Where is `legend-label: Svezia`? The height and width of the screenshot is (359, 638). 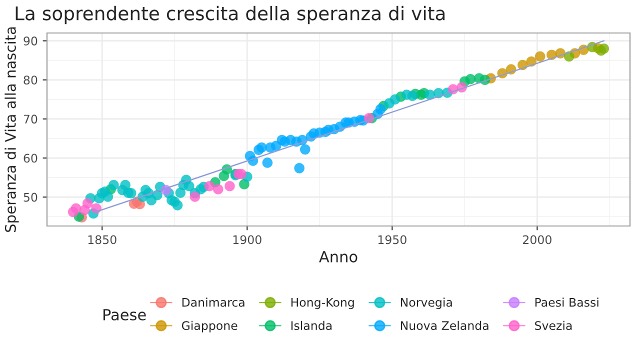 legend-label: Svezia is located at coordinates (553, 325).